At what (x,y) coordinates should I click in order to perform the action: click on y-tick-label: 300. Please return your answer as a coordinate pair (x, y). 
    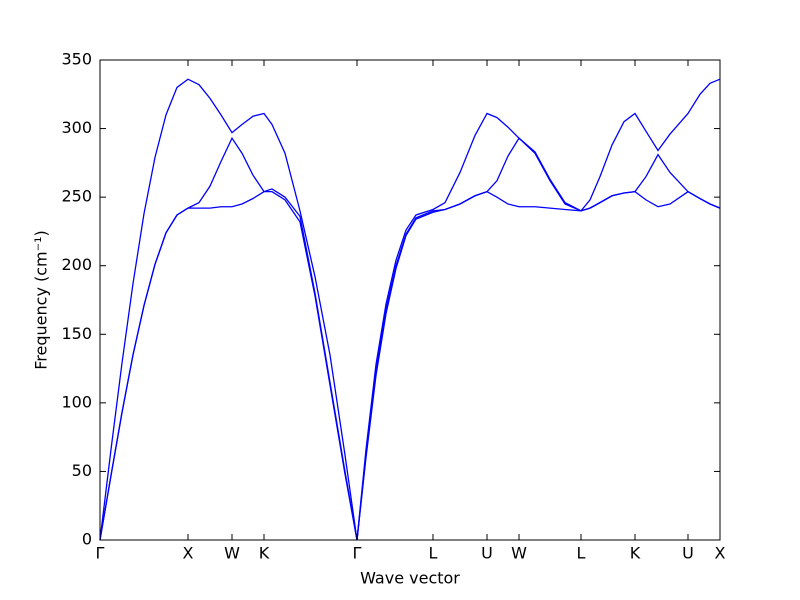
    Looking at the image, I should click on (76, 127).